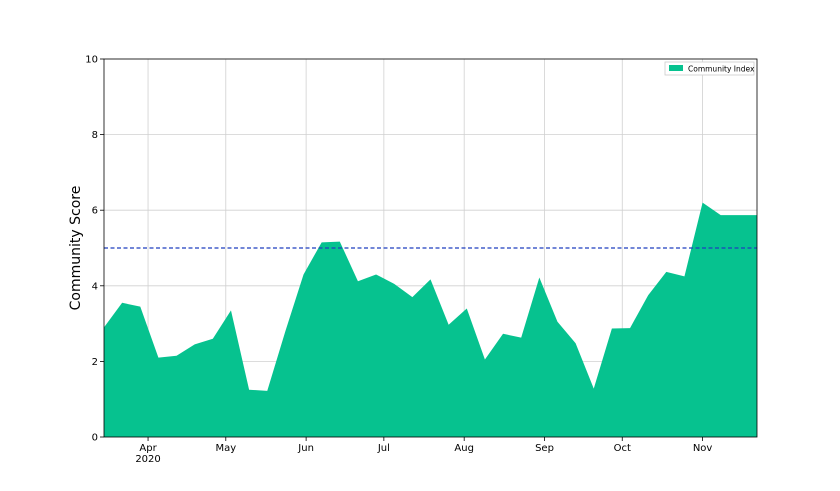 This screenshot has height=491, width=840. What do you see at coordinates (622, 448) in the screenshot?
I see `x-tick-label: Oct` at bounding box center [622, 448].